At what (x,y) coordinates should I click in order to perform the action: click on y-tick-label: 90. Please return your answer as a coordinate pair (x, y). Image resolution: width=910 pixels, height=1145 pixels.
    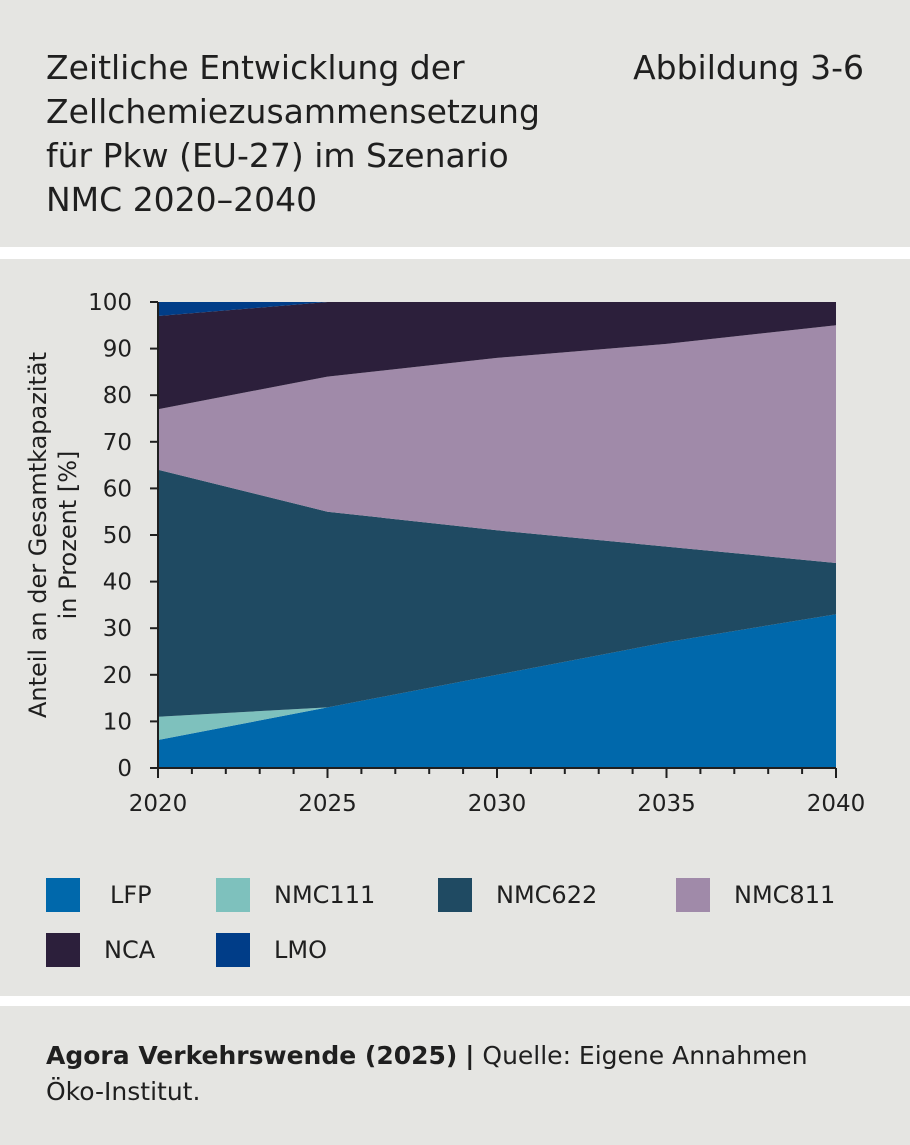
    Looking at the image, I should click on (117, 350).